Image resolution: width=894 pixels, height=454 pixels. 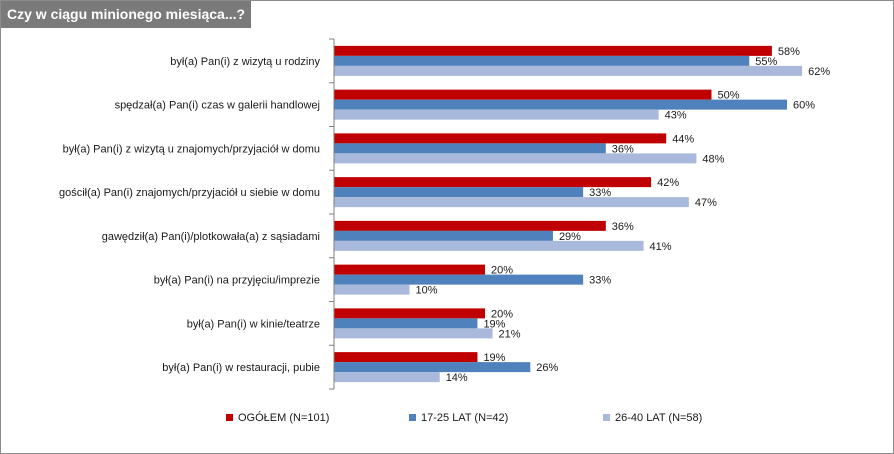 What do you see at coordinates (789, 52) in the screenshot?
I see `data-label: 58%` at bounding box center [789, 52].